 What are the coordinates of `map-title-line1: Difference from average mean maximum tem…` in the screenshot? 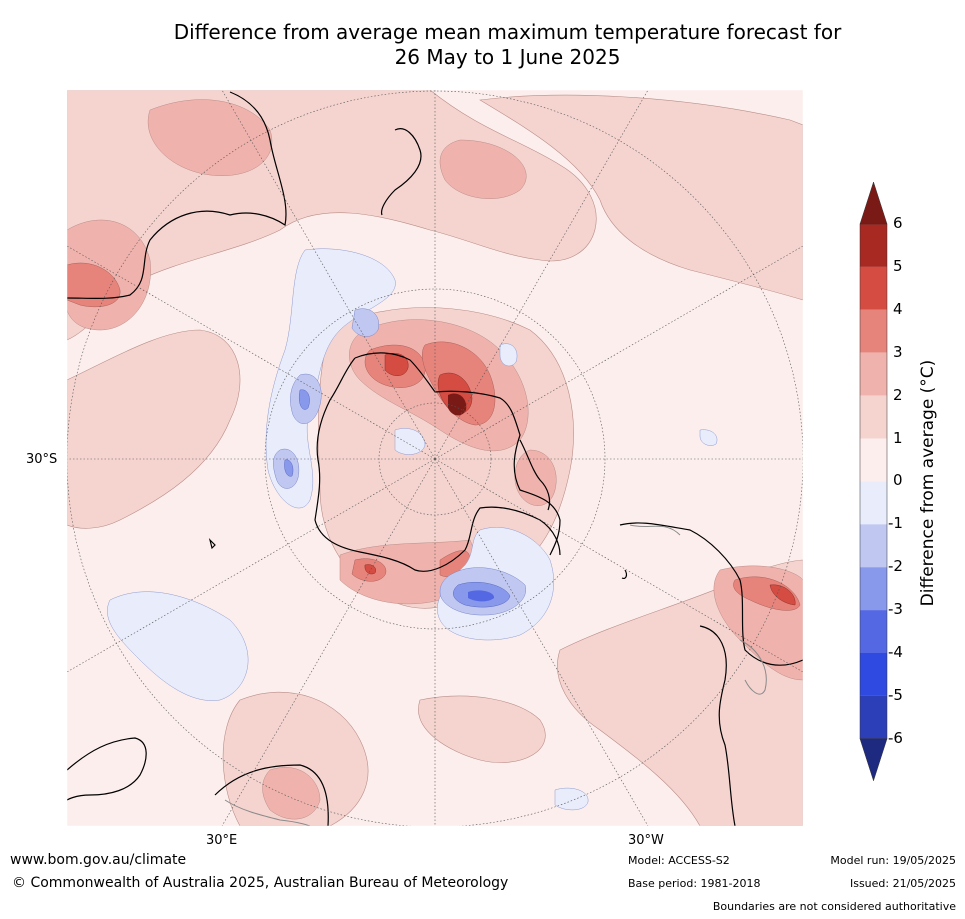 It's located at (507, 32).